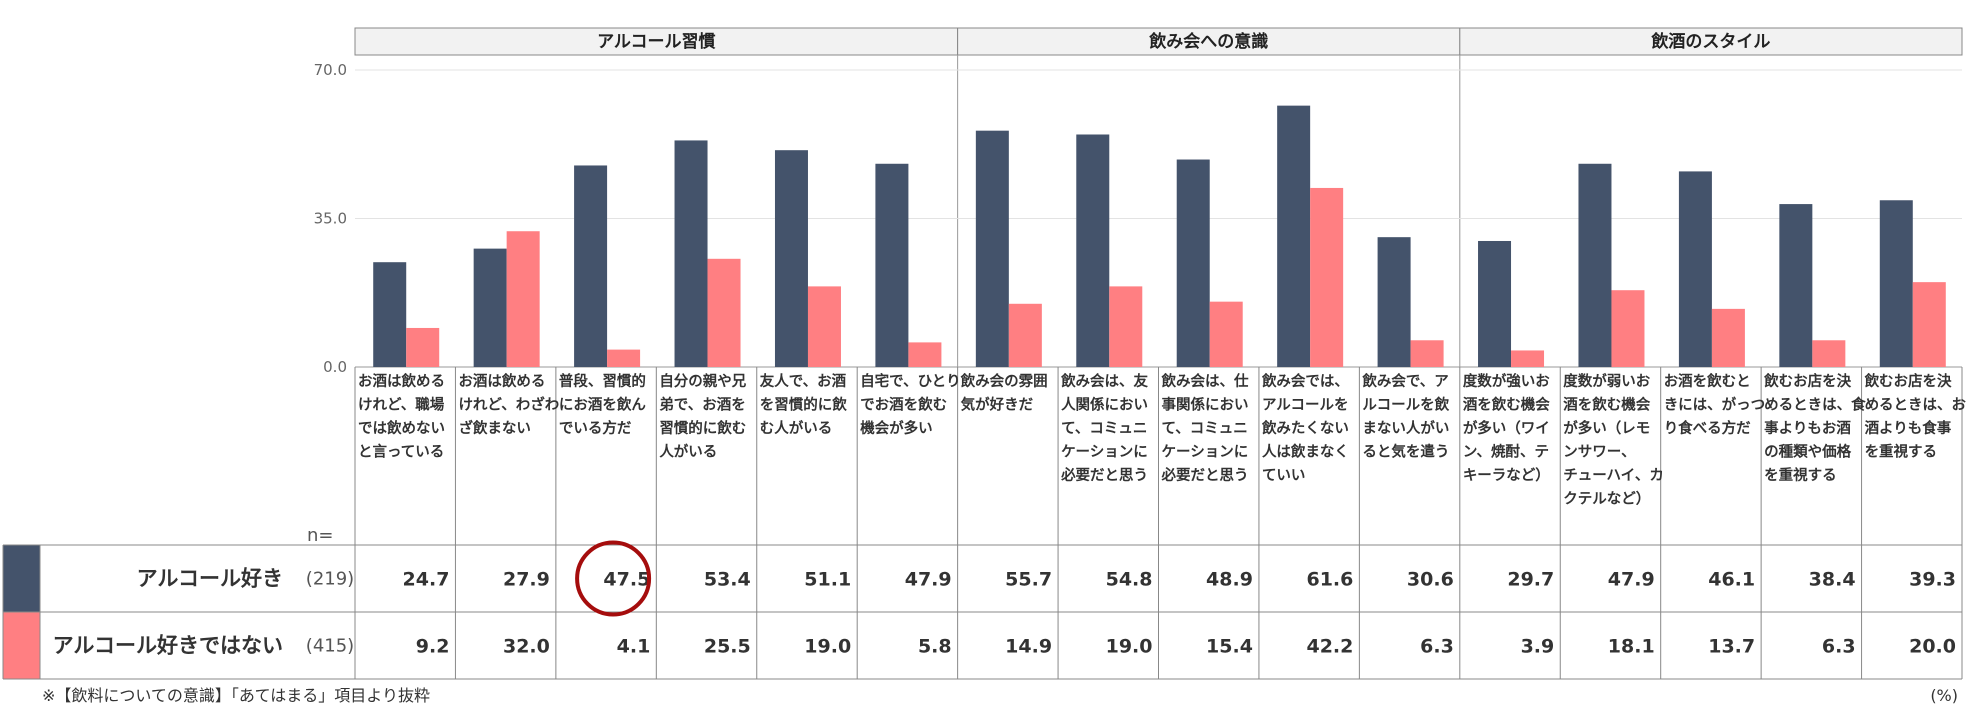 This screenshot has width=1966, height=716. Describe the element at coordinates (1731, 647) in the screenshot. I see `value-s2-c14: 13.7` at that location.